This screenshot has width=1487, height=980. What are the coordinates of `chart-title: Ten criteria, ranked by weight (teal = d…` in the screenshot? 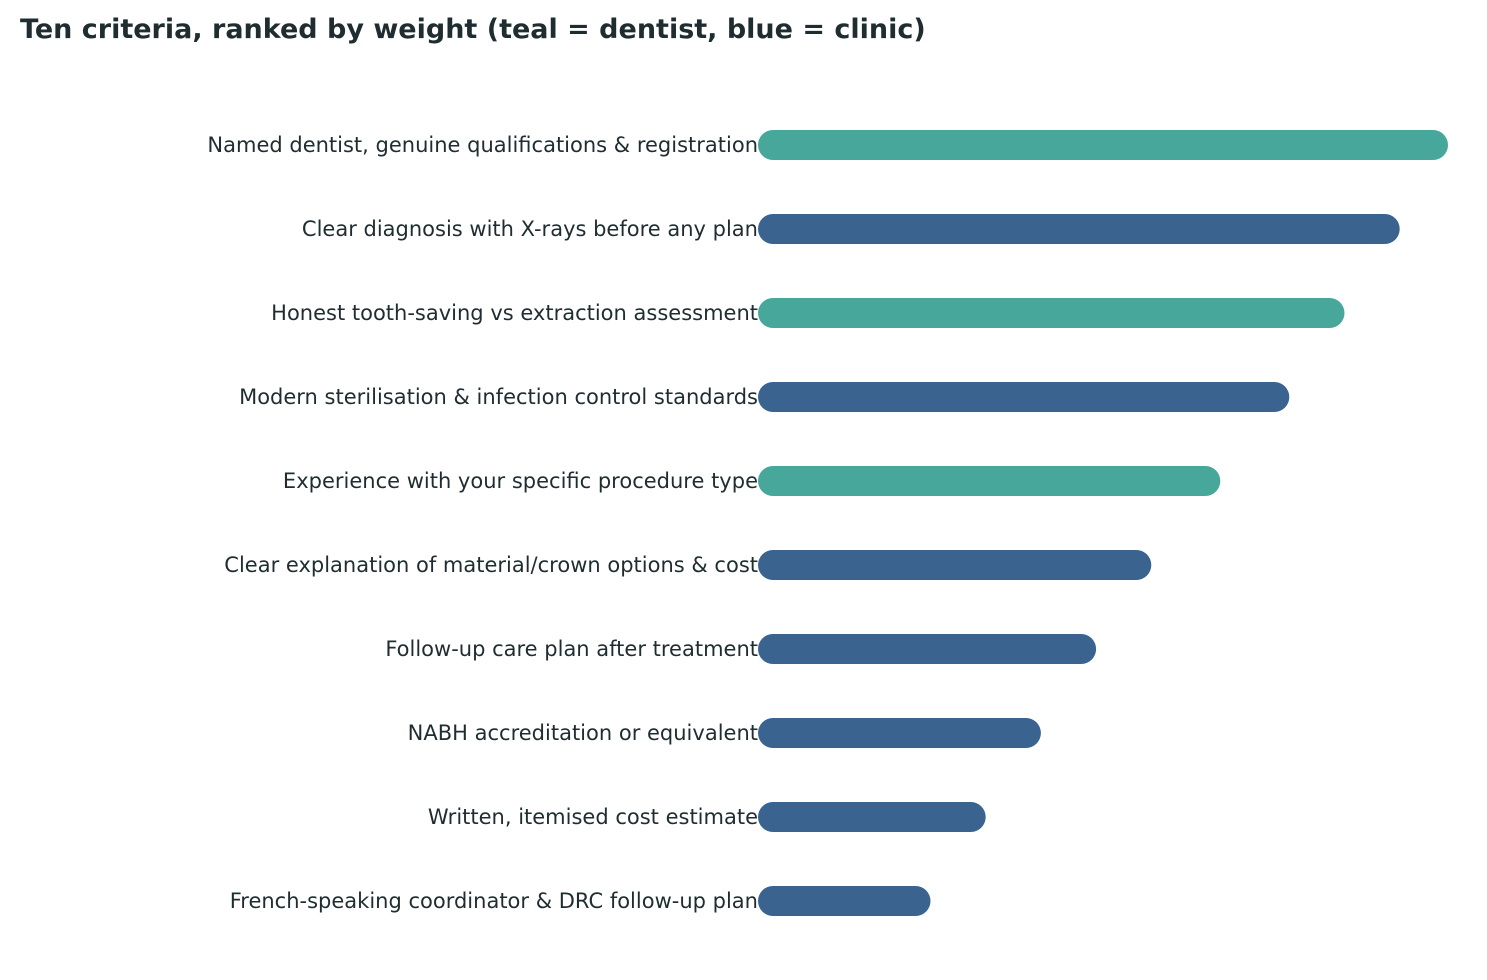 It's located at (473, 29).